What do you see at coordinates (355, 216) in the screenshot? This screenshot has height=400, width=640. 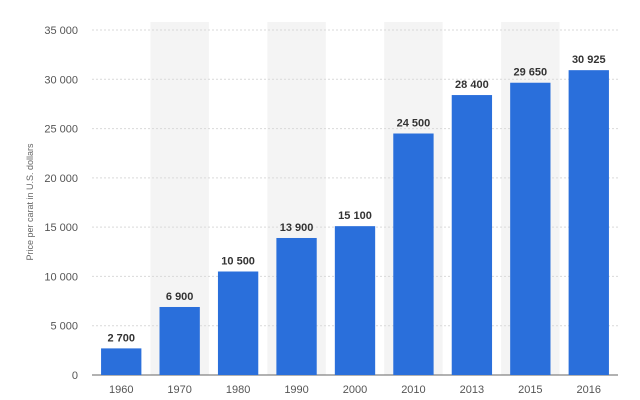 I see `data-label-2000: 15 100` at bounding box center [355, 216].